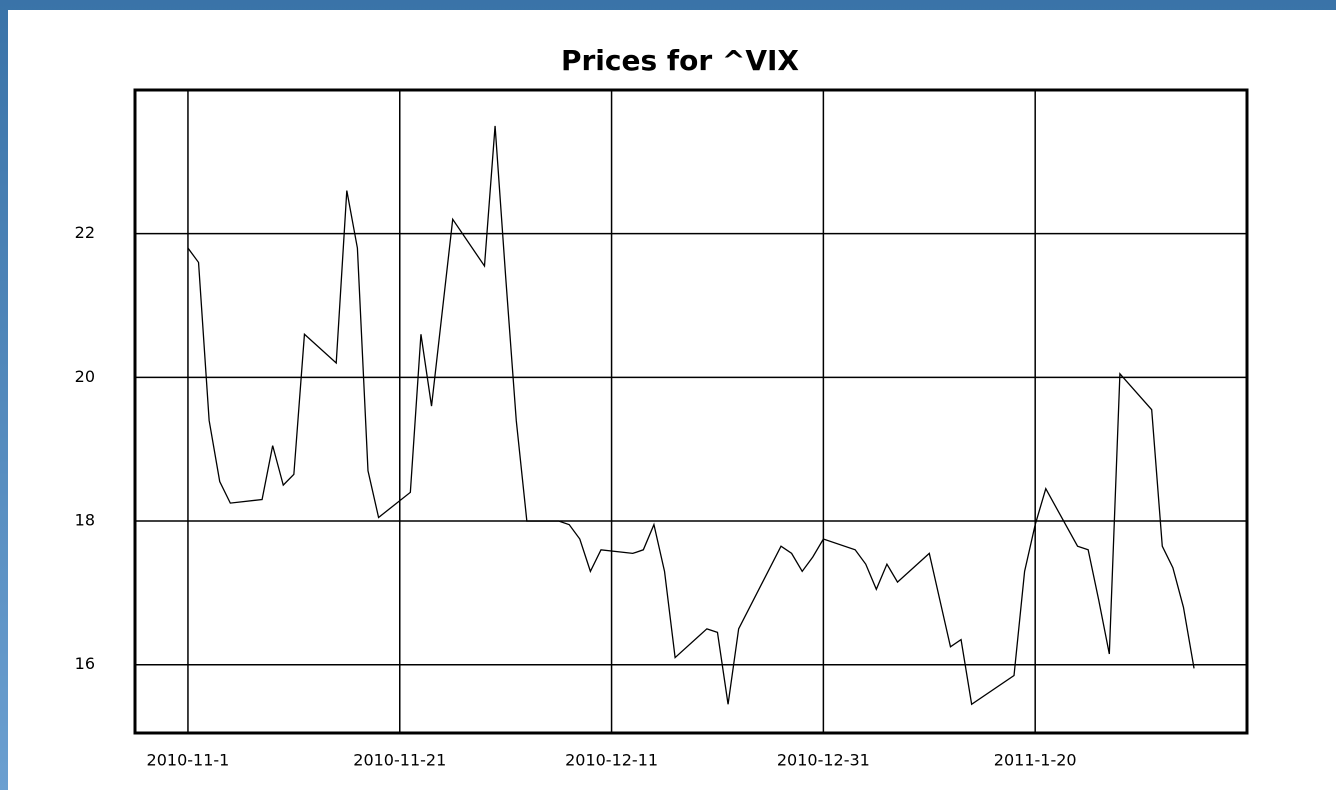 Image resolution: width=1336 pixels, height=790 pixels. Describe the element at coordinates (85, 520) in the screenshot. I see `y-tick-label: 18` at that location.